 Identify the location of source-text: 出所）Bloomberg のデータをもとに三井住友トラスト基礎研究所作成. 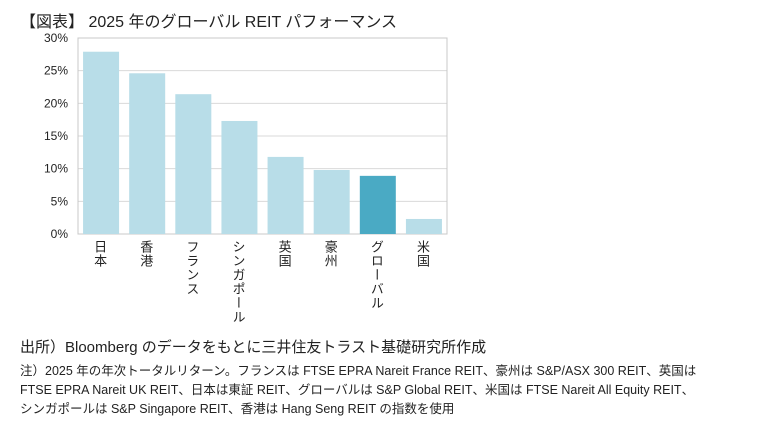
(253, 347).